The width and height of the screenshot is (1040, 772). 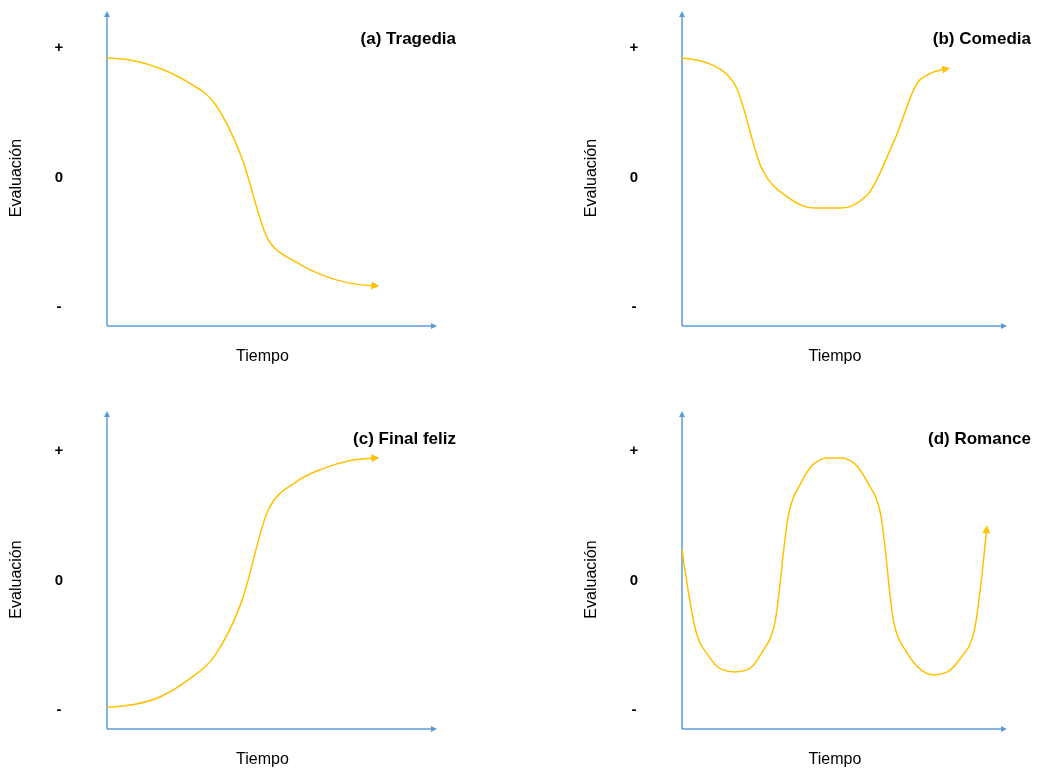 I want to click on chart-title: (a) Tragedia, so click(x=408, y=38).